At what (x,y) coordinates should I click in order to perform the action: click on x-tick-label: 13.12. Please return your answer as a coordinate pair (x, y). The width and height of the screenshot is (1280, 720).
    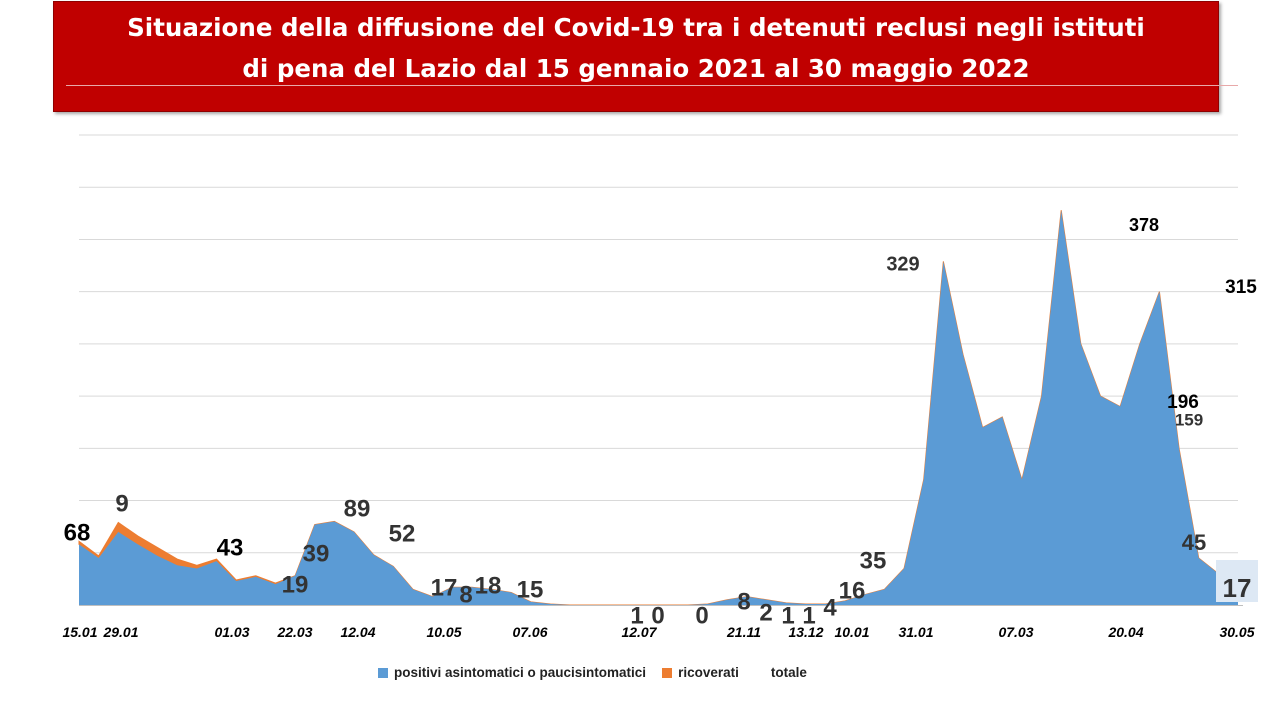
    Looking at the image, I should click on (805, 632).